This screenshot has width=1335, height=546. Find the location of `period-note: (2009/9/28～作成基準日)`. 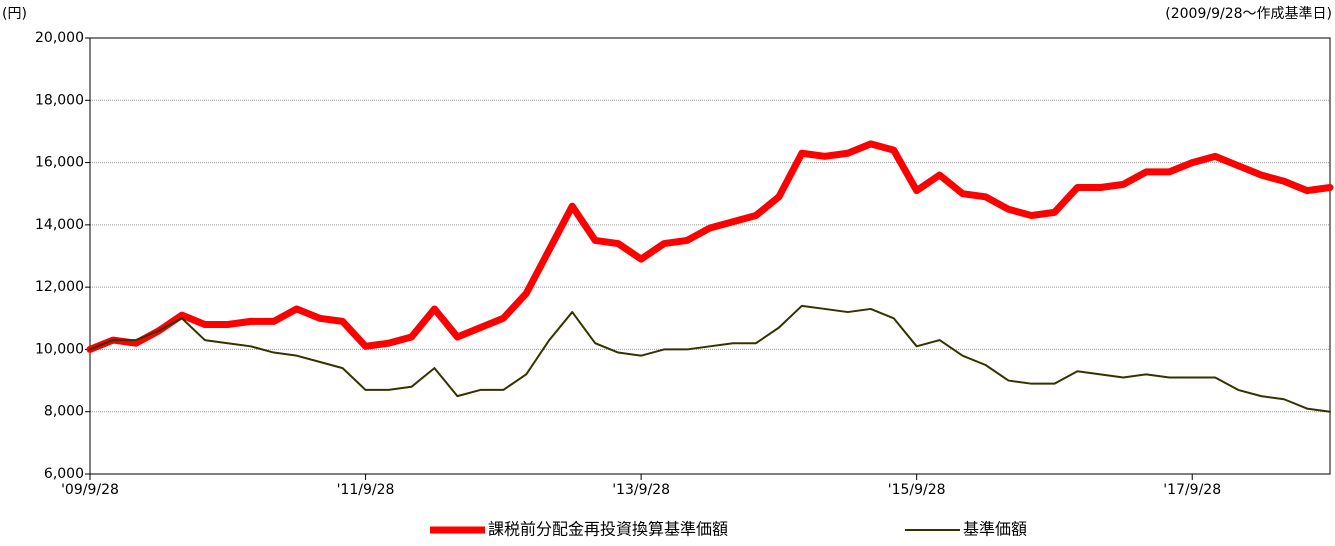

period-note: (2009/9/28～作成基準日) is located at coordinates (1248, 13).